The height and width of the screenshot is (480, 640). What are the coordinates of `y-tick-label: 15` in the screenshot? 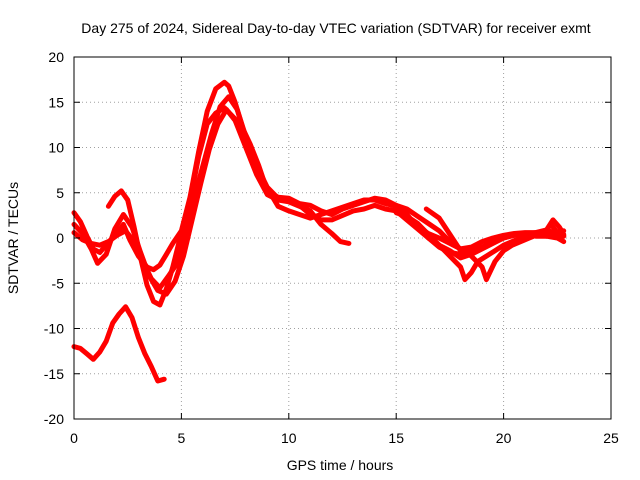 It's located at (56, 102).